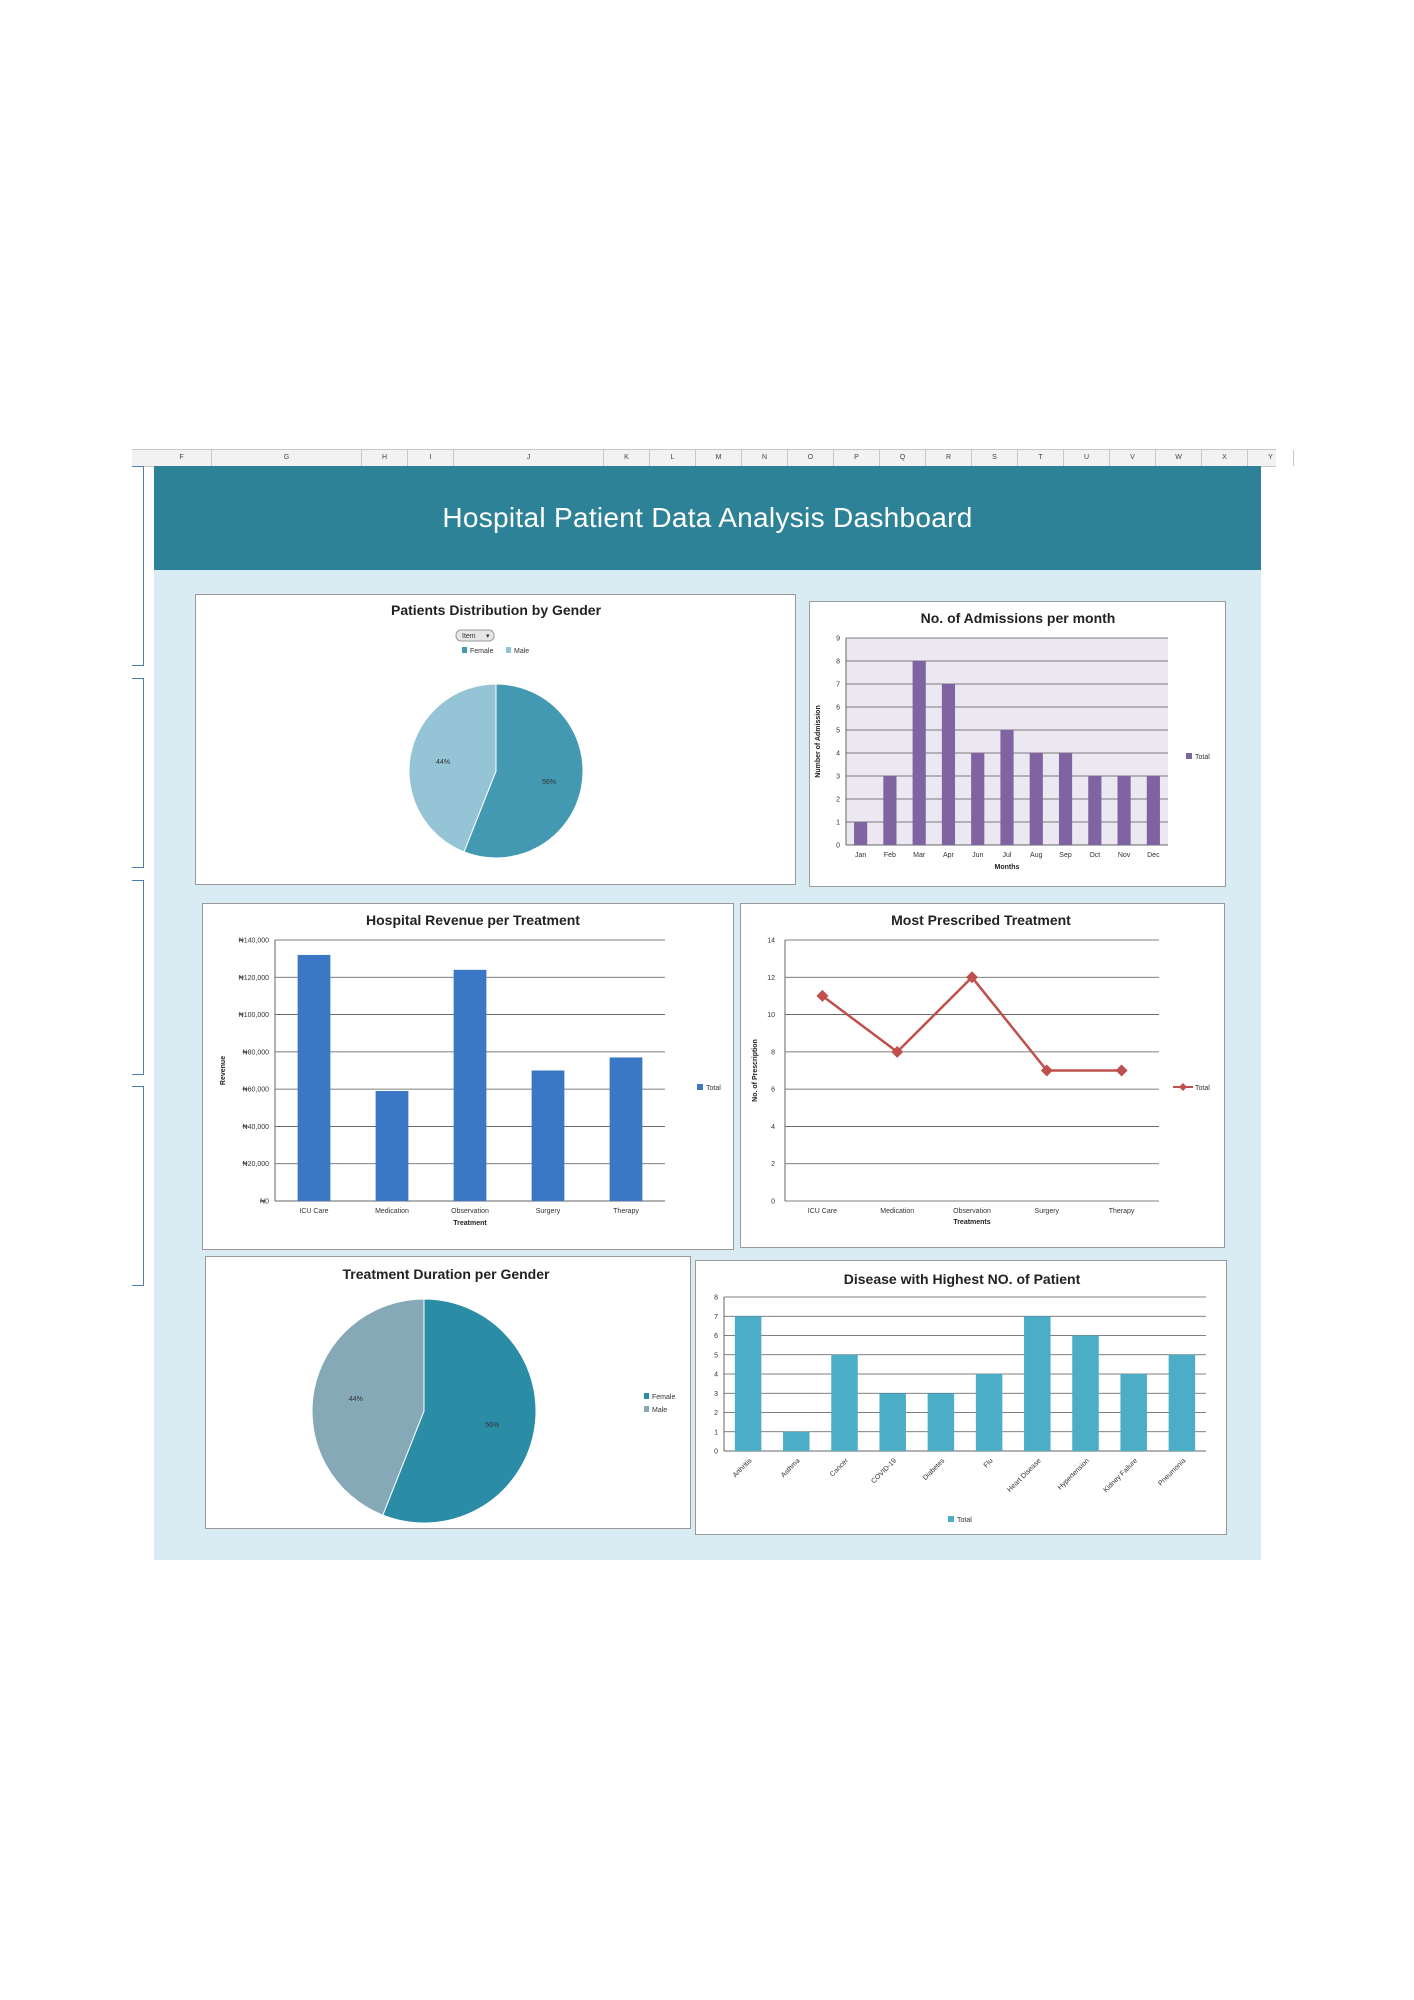  What do you see at coordinates (1133, 458) in the screenshot?
I see `column-header-v: V` at bounding box center [1133, 458].